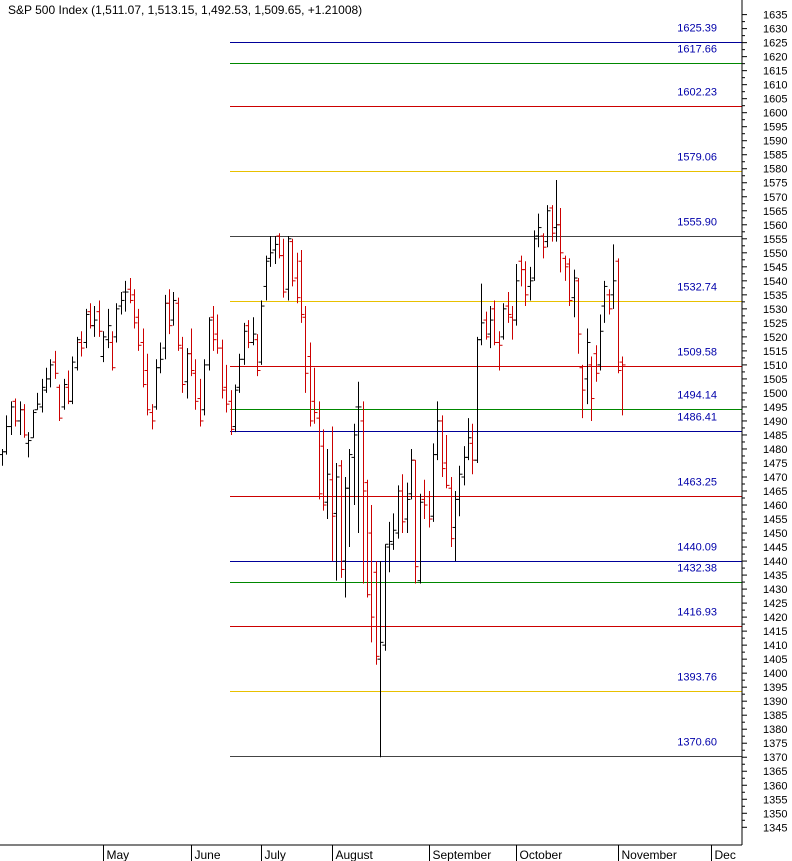 Image resolution: width=792 pixels, height=861 pixels. What do you see at coordinates (697, 50) in the screenshot?
I see `level-label: 1617.66` at bounding box center [697, 50].